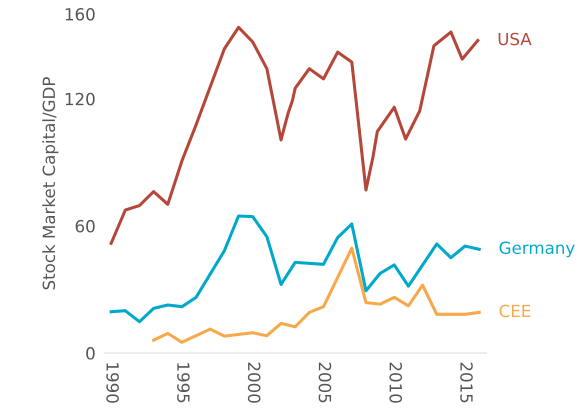 The width and height of the screenshot is (588, 412). I want to click on y-tick-label: 60, so click(85, 226).